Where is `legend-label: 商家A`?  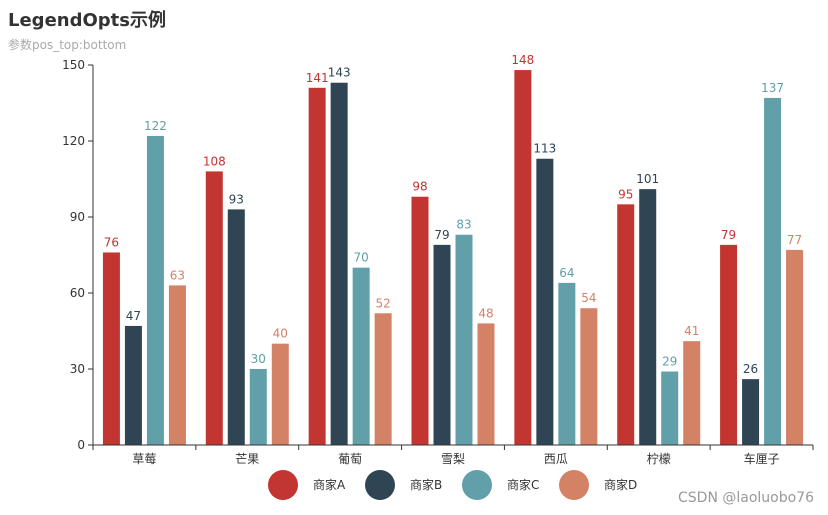
legend-label: 商家A is located at coordinates (329, 484).